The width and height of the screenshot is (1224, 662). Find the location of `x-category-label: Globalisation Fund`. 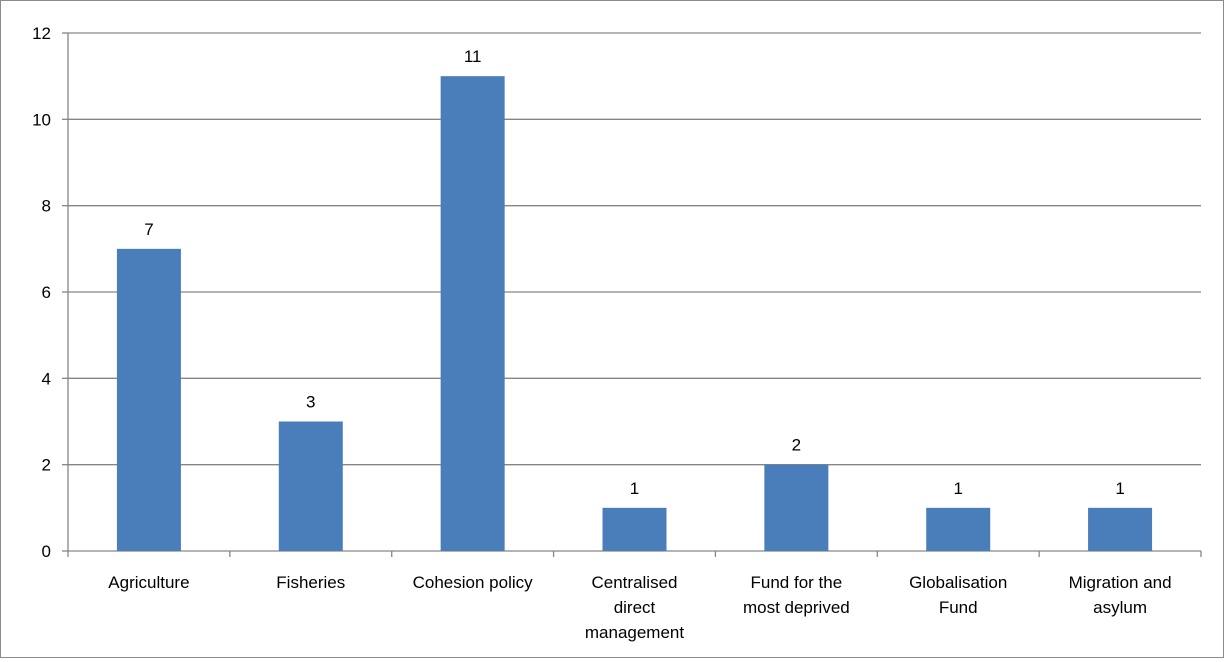

x-category-label: Globalisation Fund is located at coordinates (958, 595).